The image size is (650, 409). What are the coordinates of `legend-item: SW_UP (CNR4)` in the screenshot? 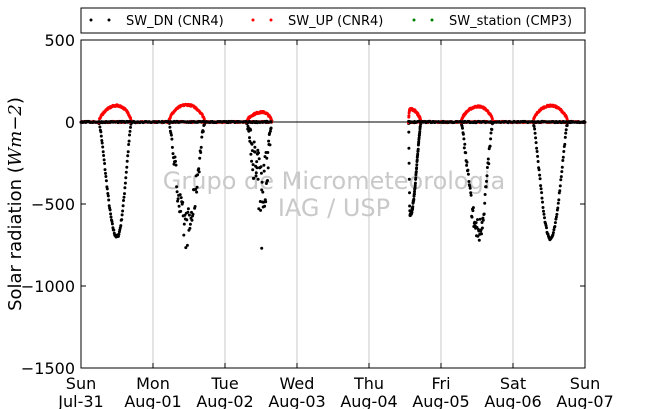 It's located at (317, 21).